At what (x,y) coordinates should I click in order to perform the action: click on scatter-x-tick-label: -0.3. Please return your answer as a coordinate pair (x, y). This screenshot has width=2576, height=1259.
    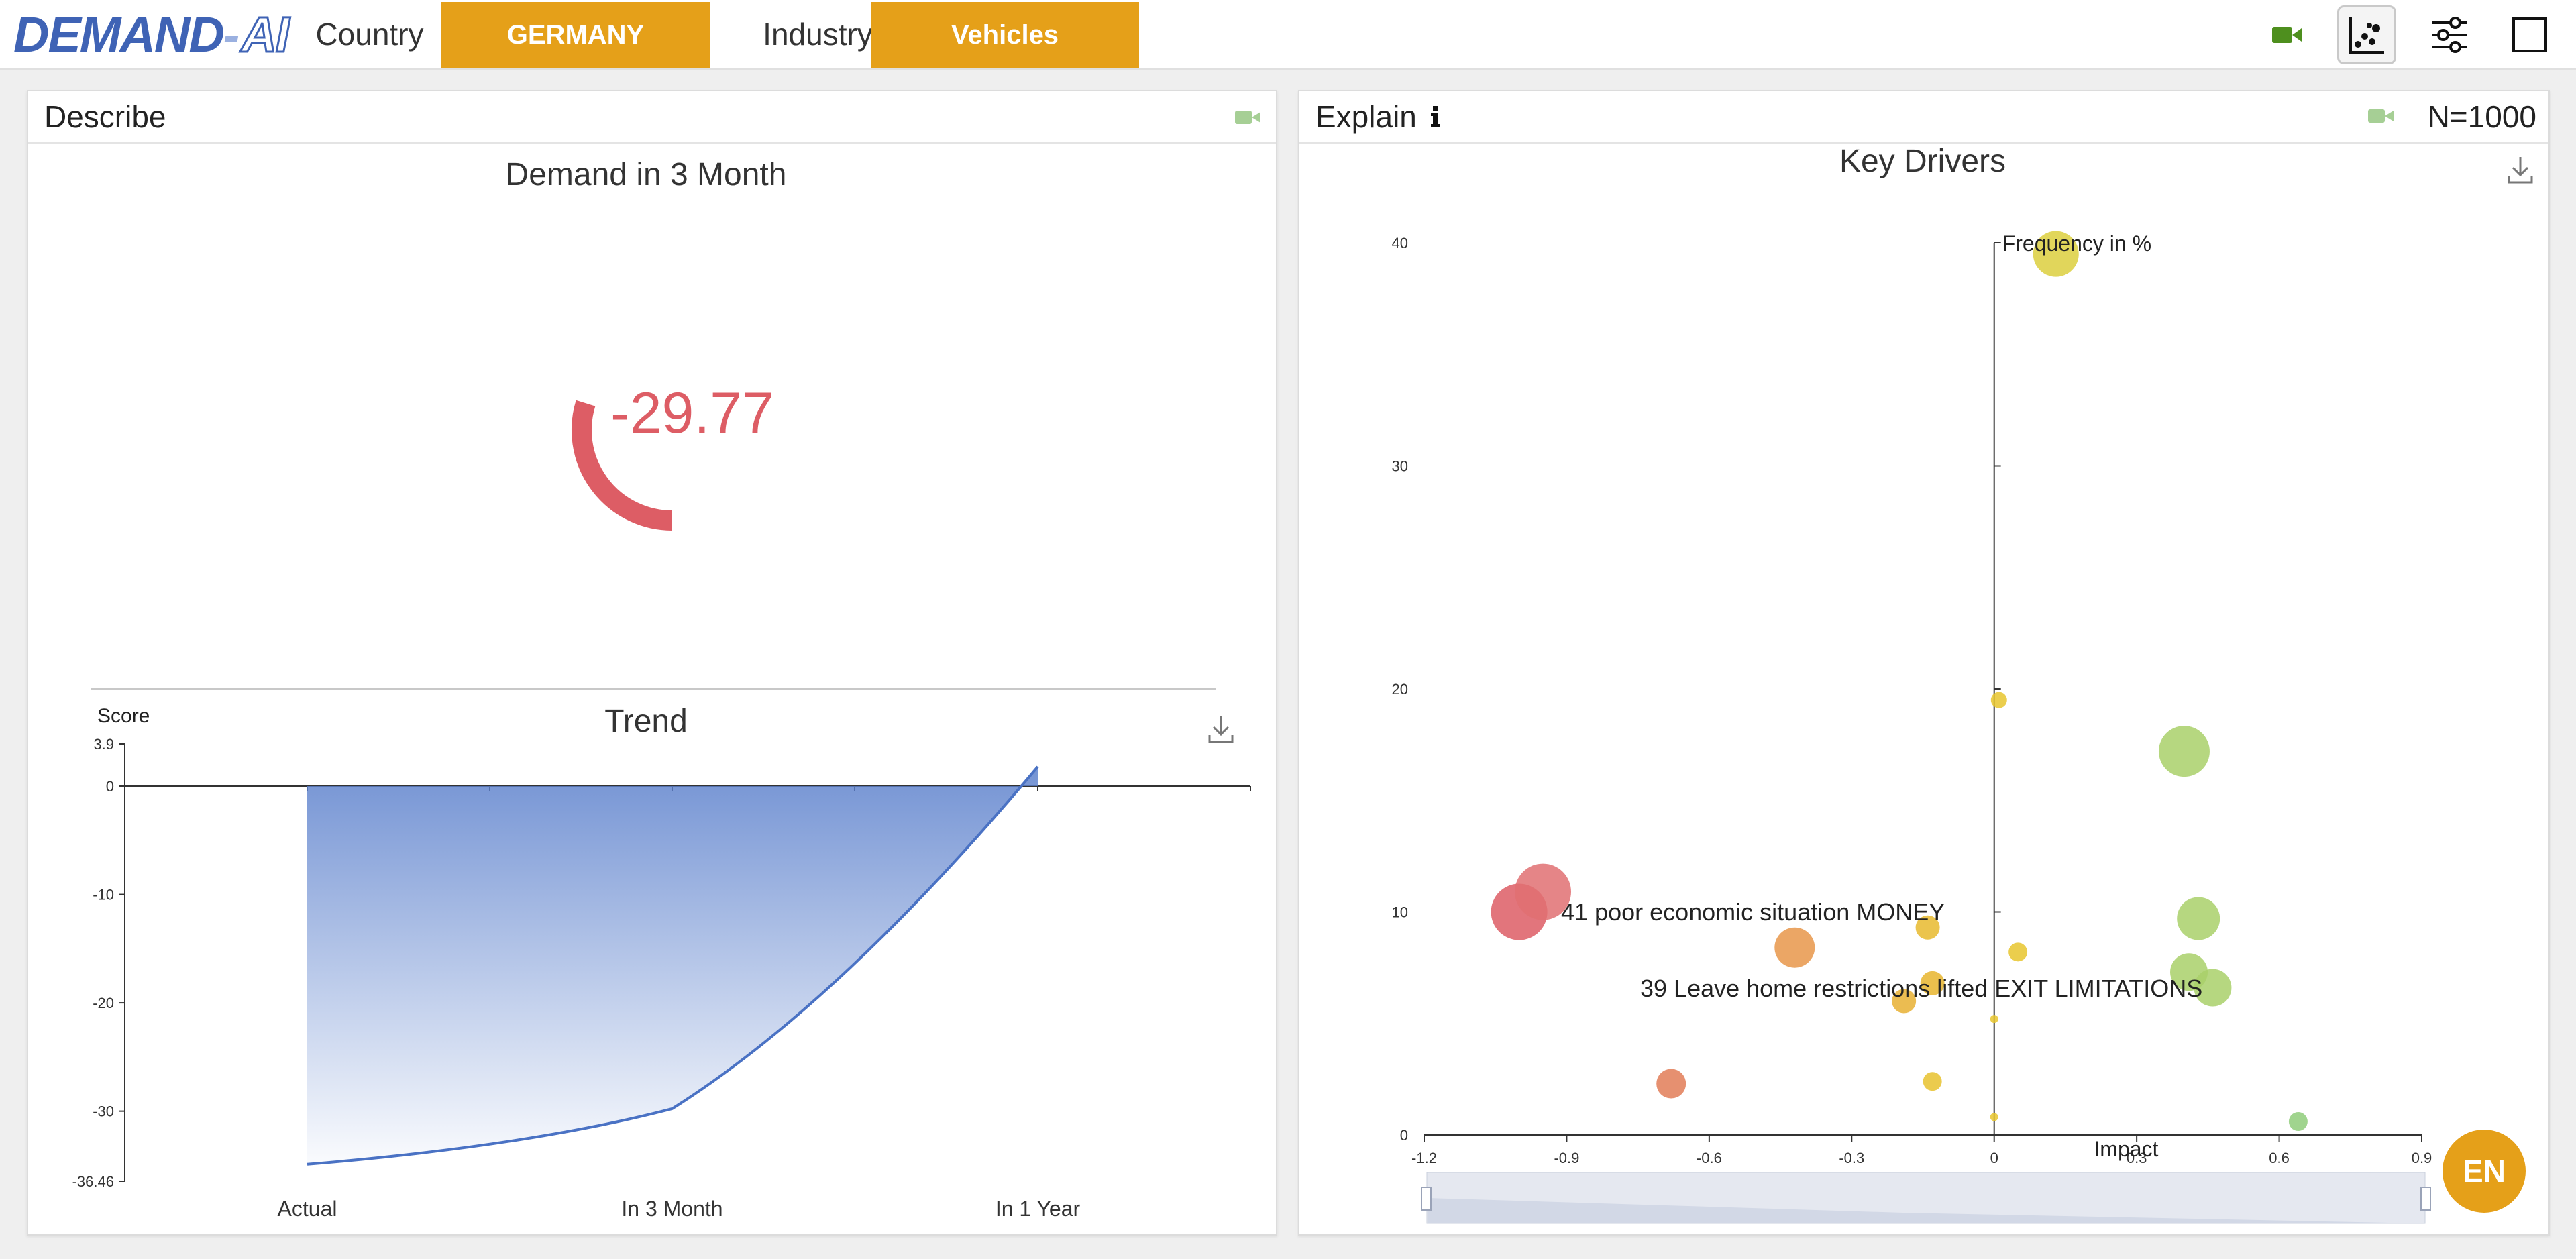
    Looking at the image, I should click on (1851, 1158).